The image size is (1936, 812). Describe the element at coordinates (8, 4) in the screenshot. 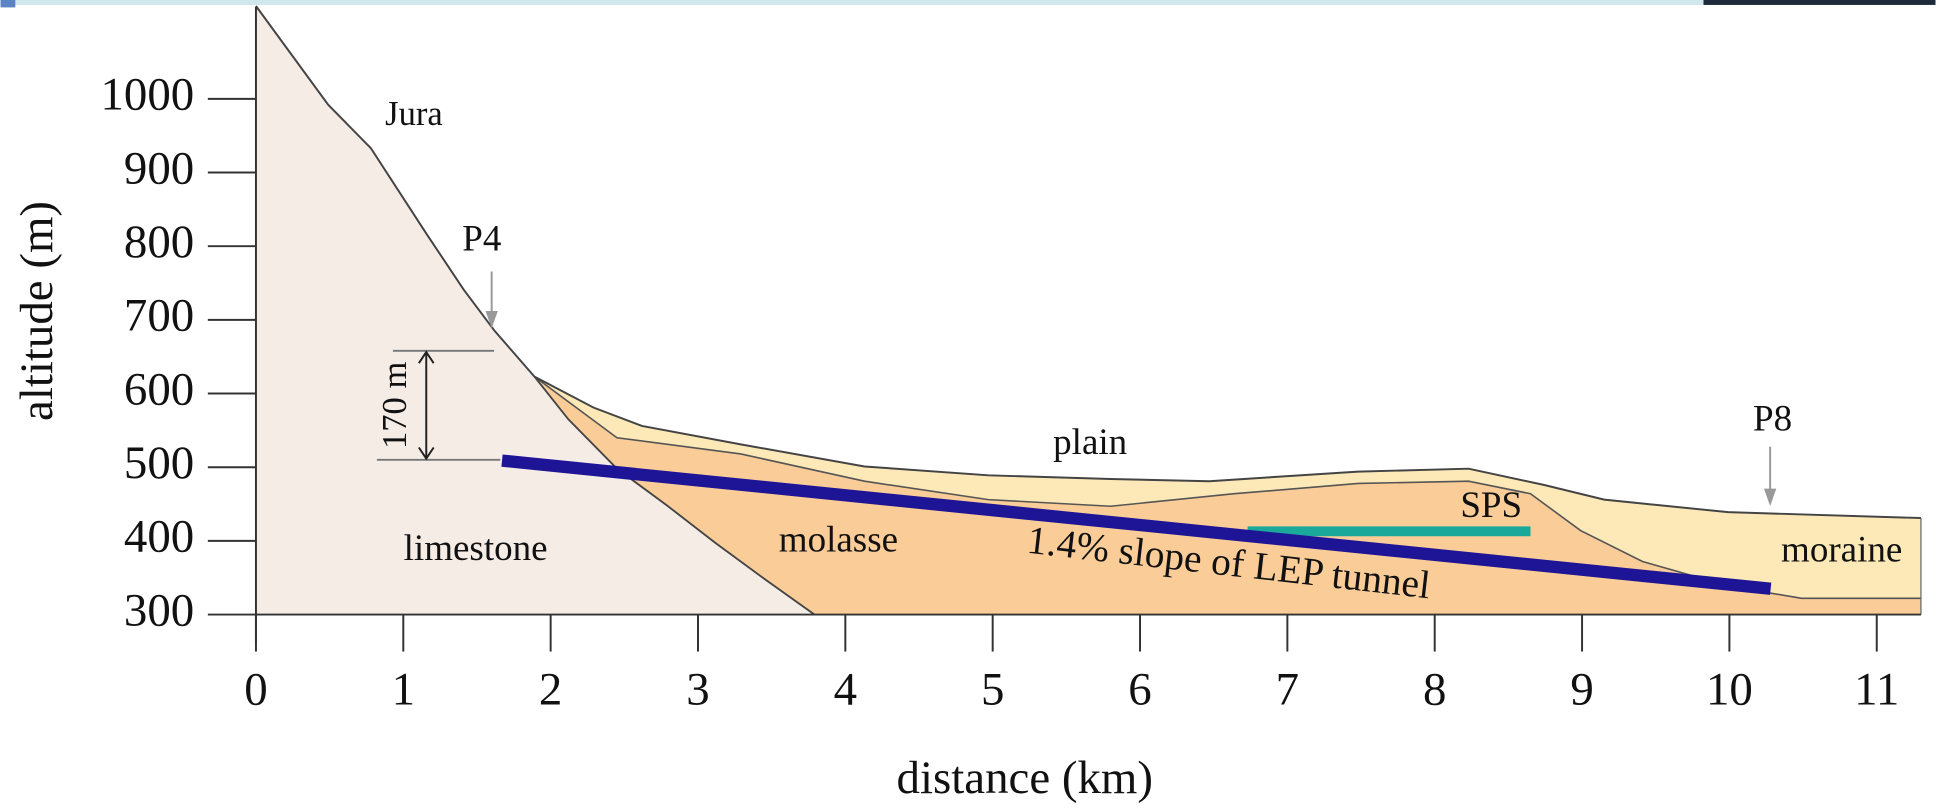

I see `top-strip-left` at that location.